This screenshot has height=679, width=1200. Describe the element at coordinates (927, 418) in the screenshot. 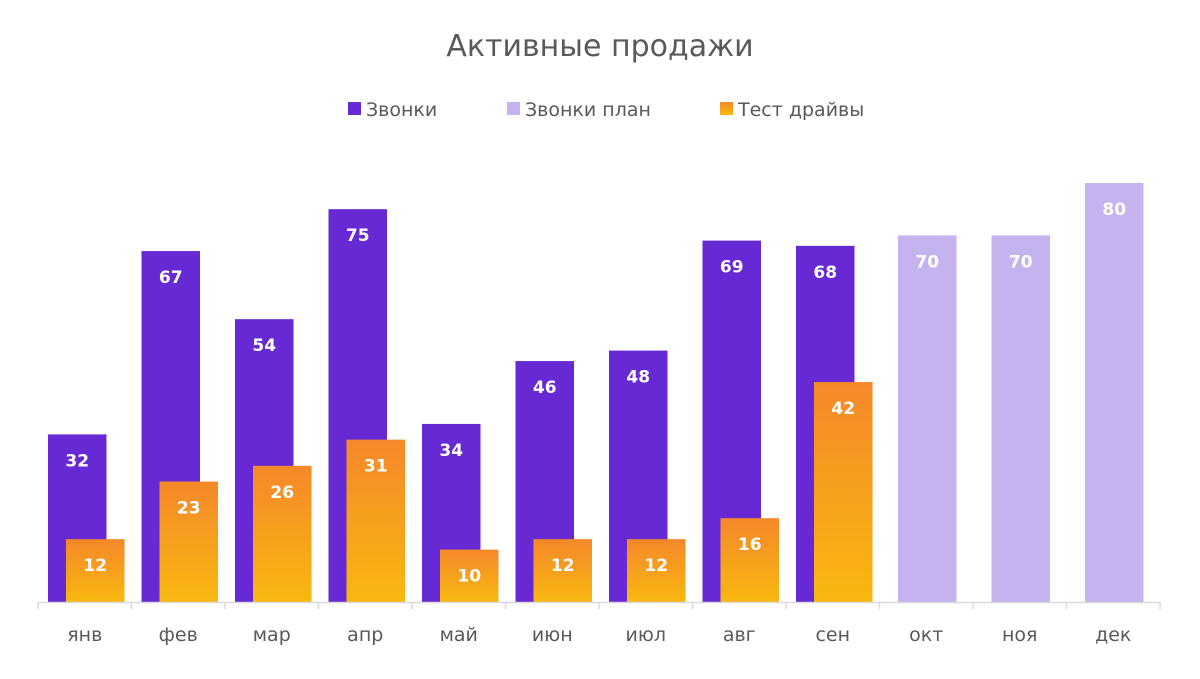

I see `bar-Звонки-план-окт` at that location.